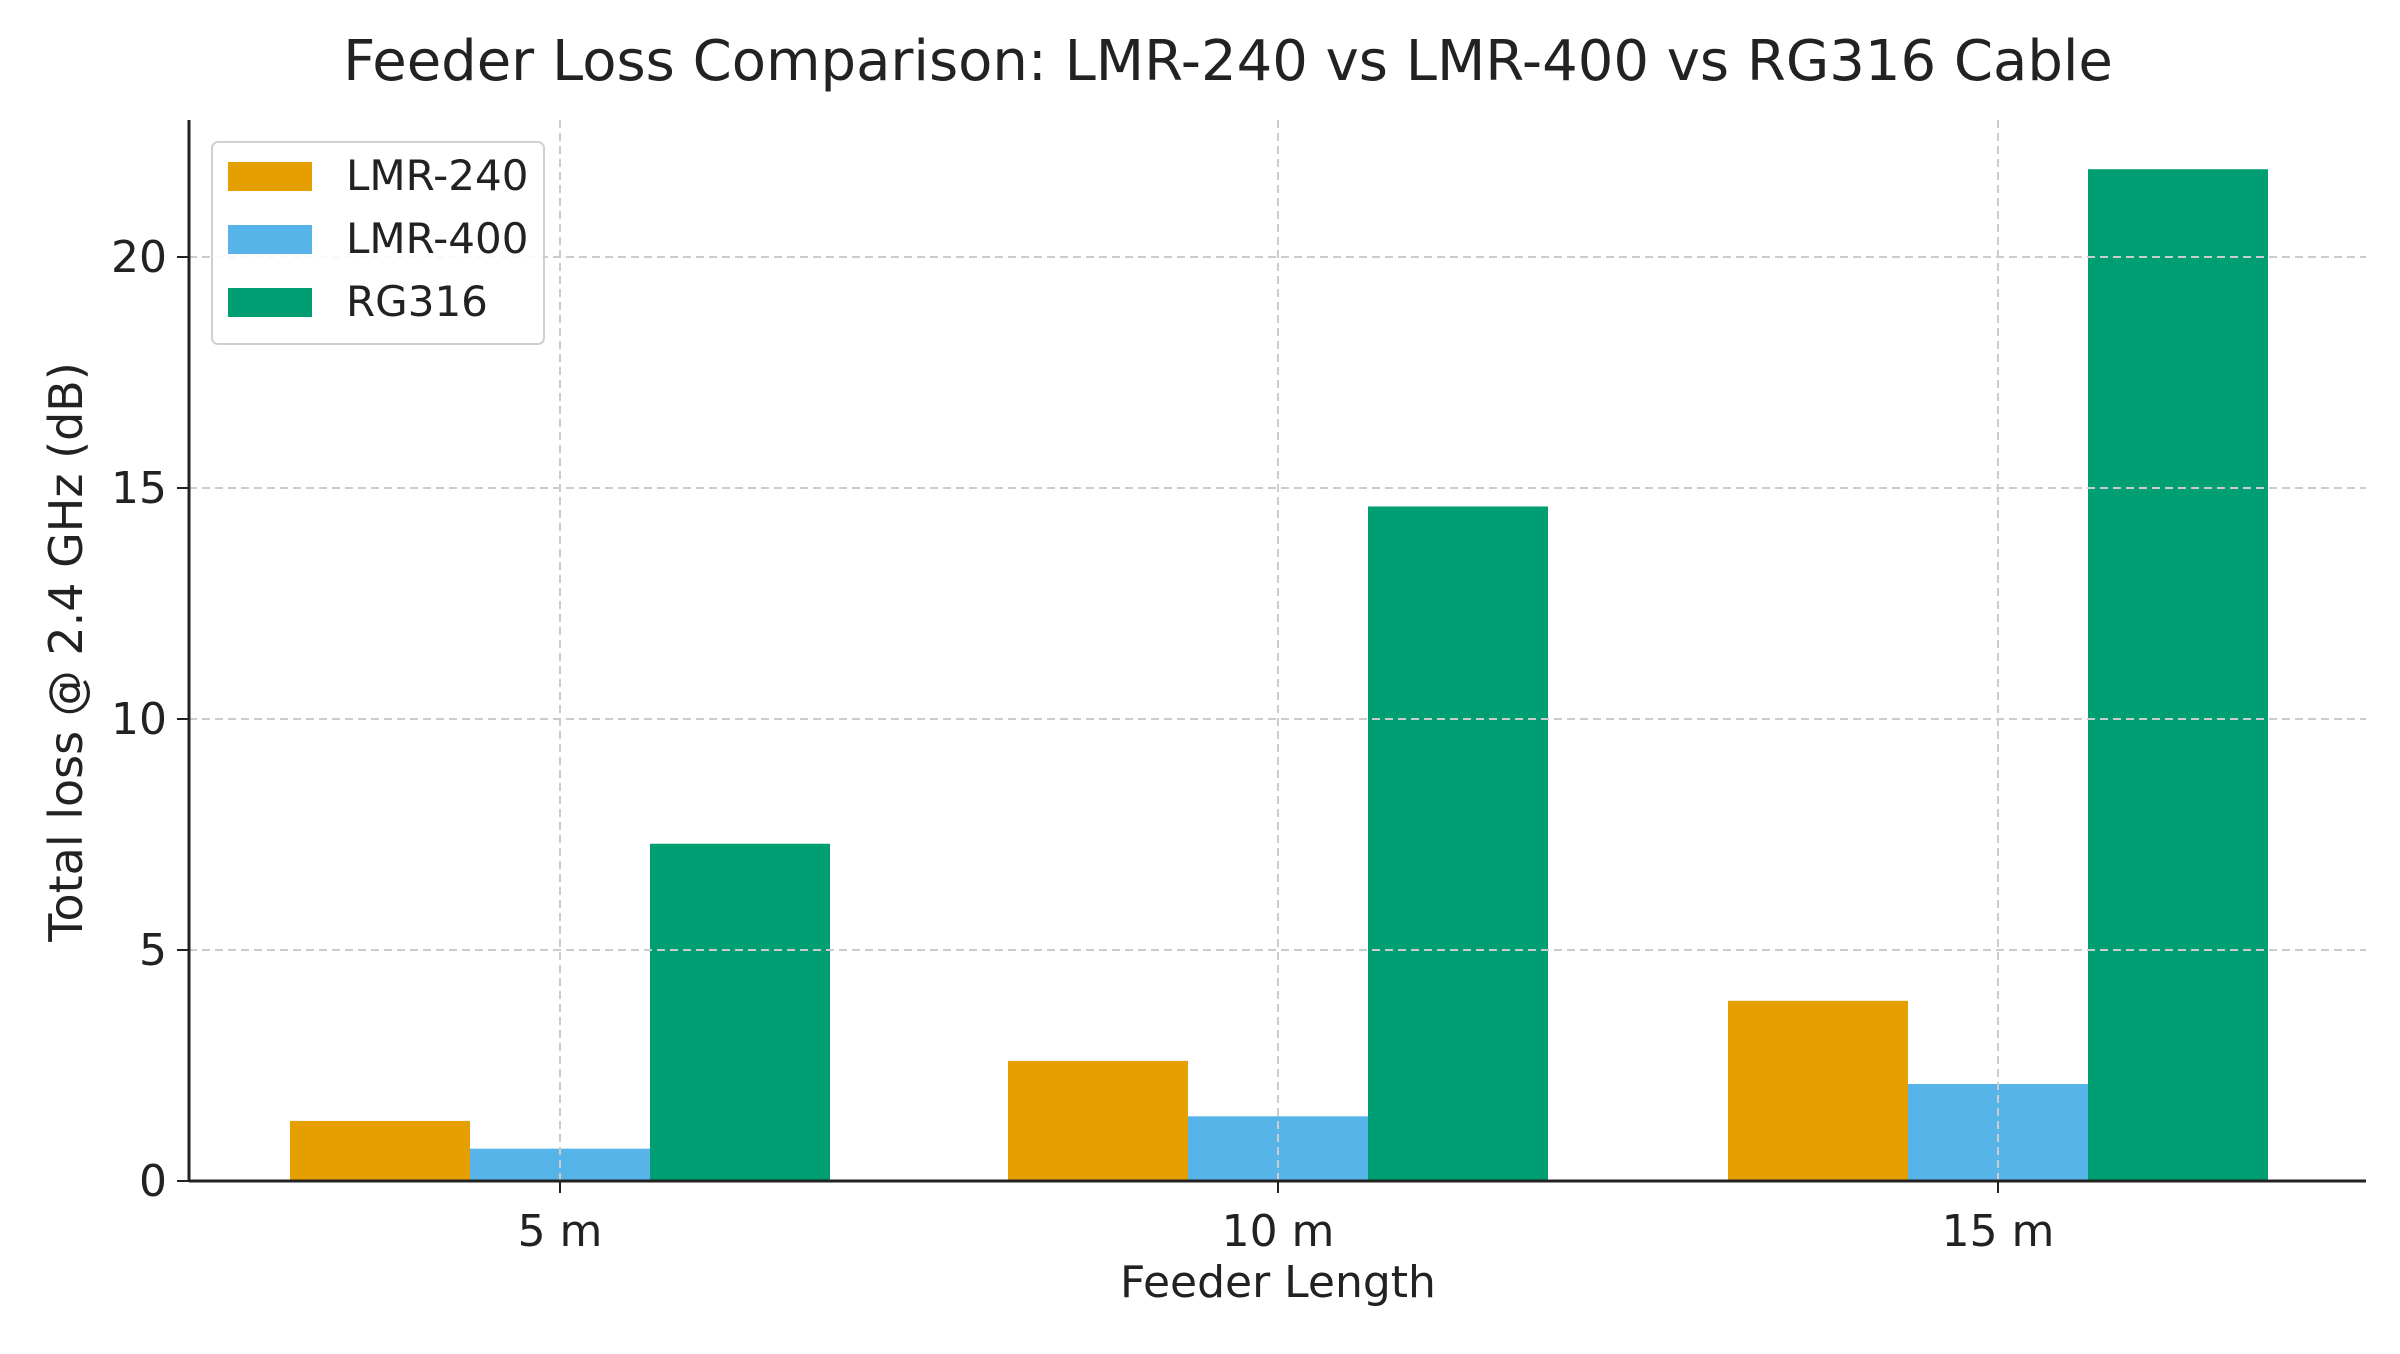 This screenshot has height=1354, width=2400. I want to click on y-axis-label: Total loss @ 2.4 GHz (dB), so click(66, 652).